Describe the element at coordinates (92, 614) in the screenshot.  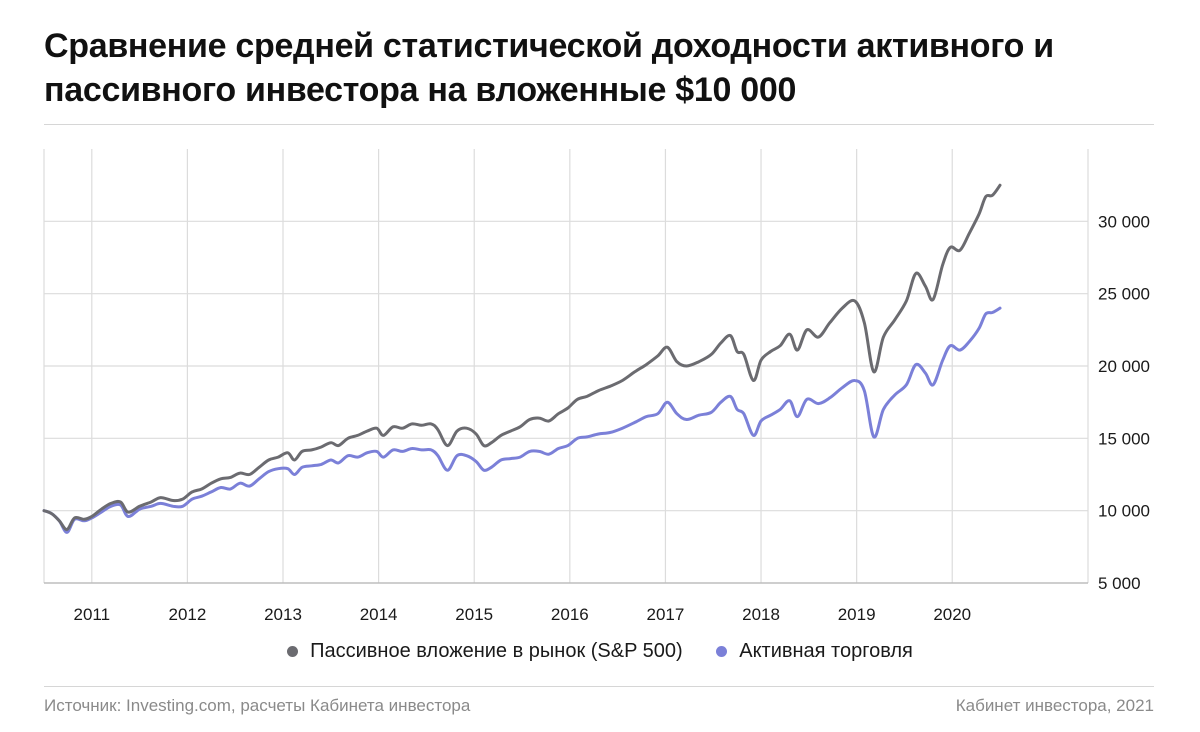
I see `x-tick-label: 2011` at that location.